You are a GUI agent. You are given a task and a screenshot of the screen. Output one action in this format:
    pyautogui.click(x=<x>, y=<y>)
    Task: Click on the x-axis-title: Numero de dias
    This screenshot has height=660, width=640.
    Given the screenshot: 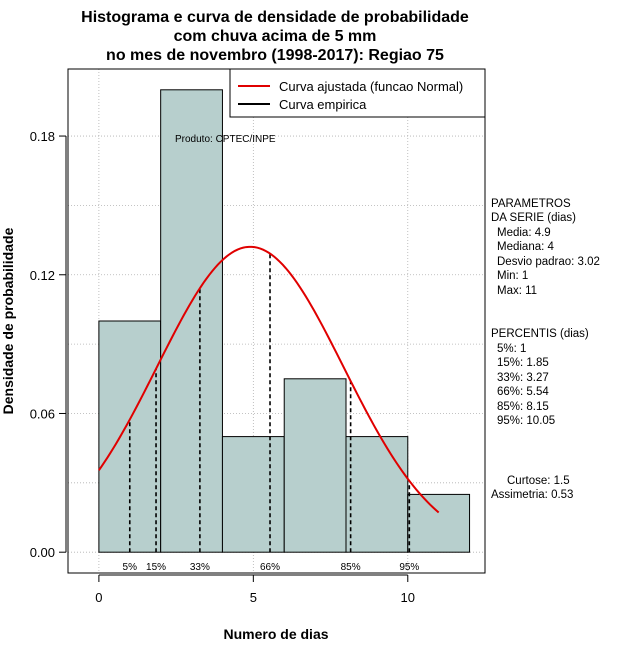 What is the action you would take?
    pyautogui.click(x=275, y=634)
    